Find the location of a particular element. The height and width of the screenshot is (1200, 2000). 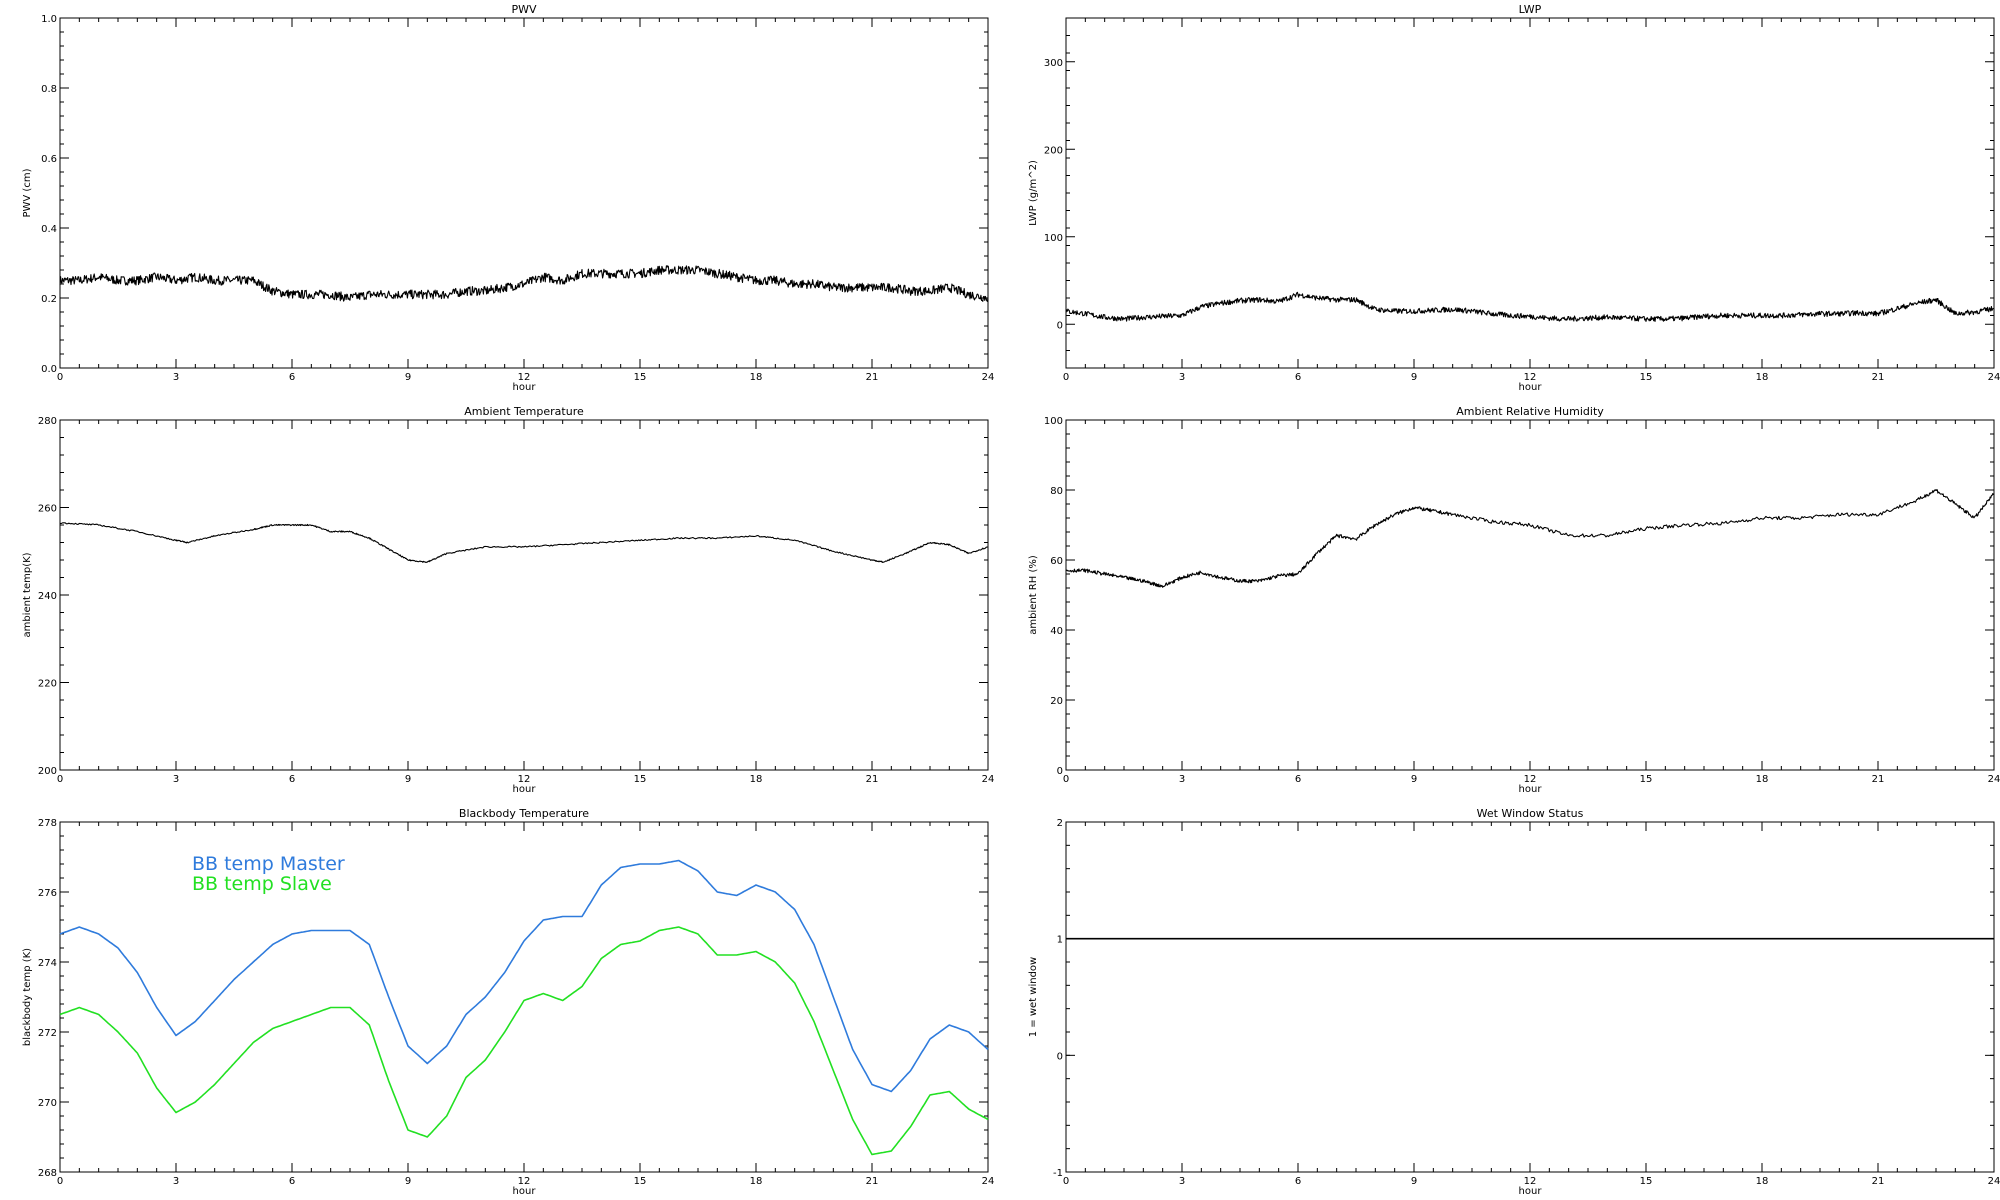

y-tick-label: 272 is located at coordinates (47, 1033).